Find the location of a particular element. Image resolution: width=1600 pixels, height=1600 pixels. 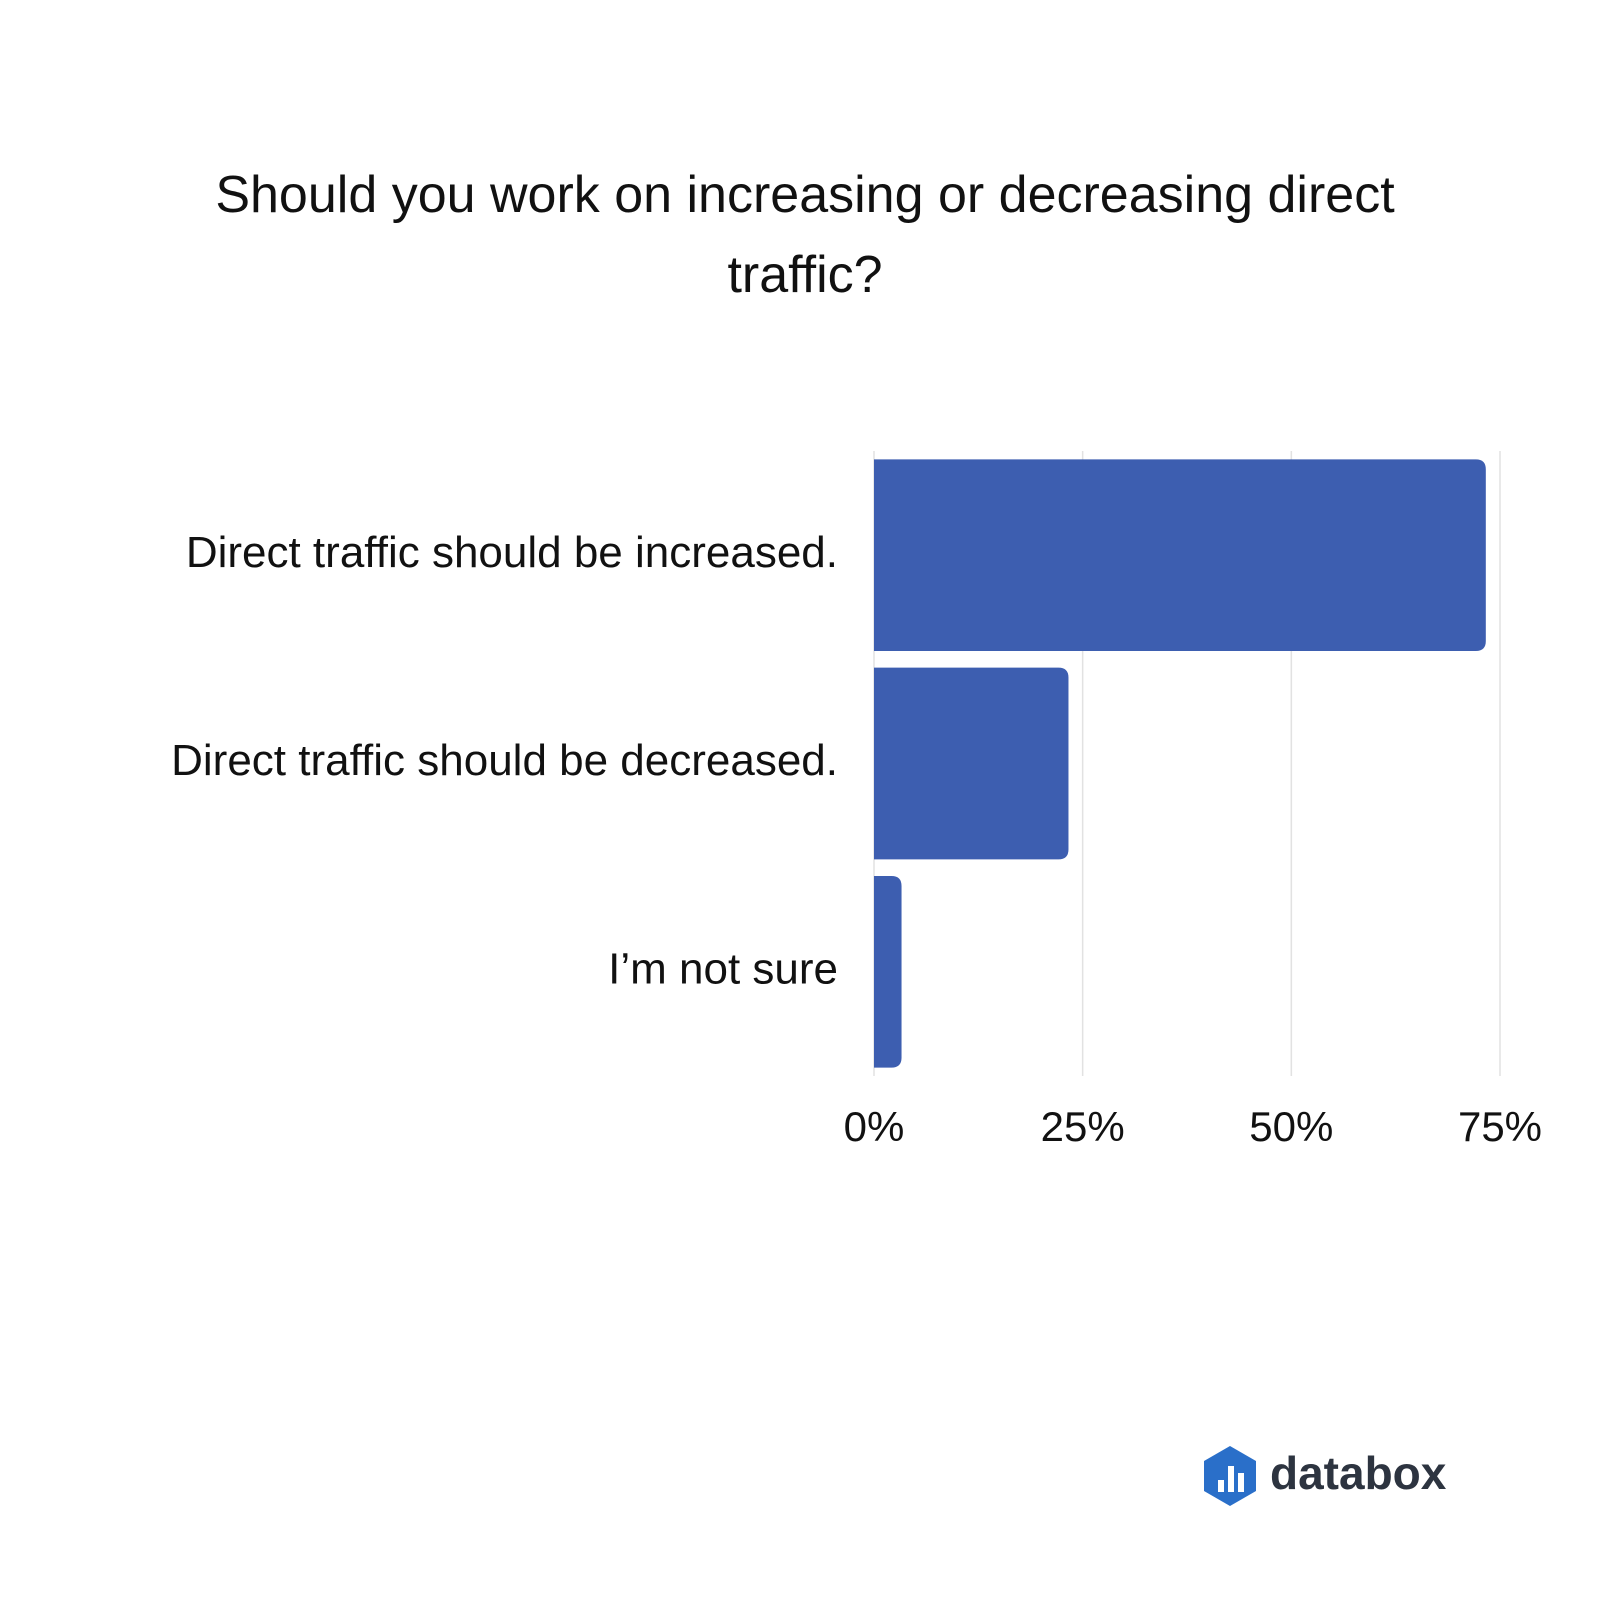

logo-icon is located at coordinates (1230, 1476).